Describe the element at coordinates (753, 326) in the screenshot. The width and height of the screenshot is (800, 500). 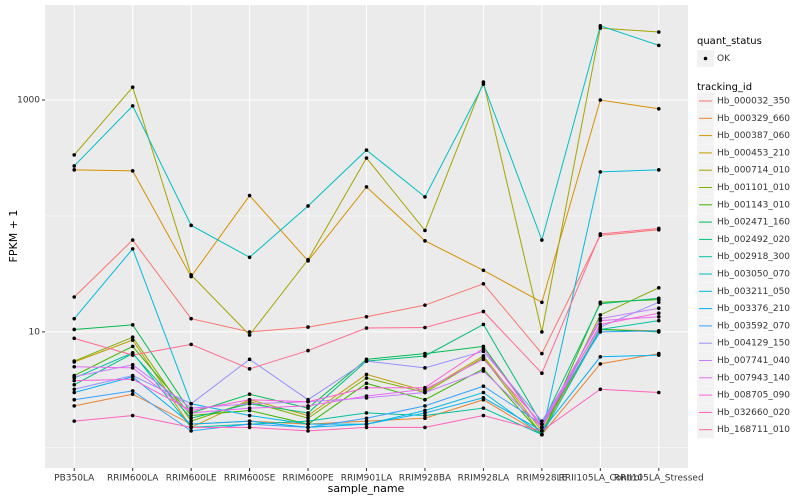
I see `legend-label: Hb_003592_070` at that location.